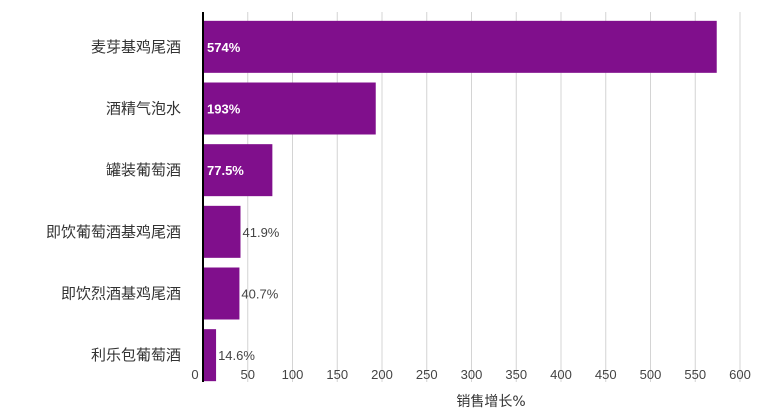 This screenshot has width=771, height=411. What do you see at coordinates (224, 109) in the screenshot?
I see `data-label: 193%` at bounding box center [224, 109].